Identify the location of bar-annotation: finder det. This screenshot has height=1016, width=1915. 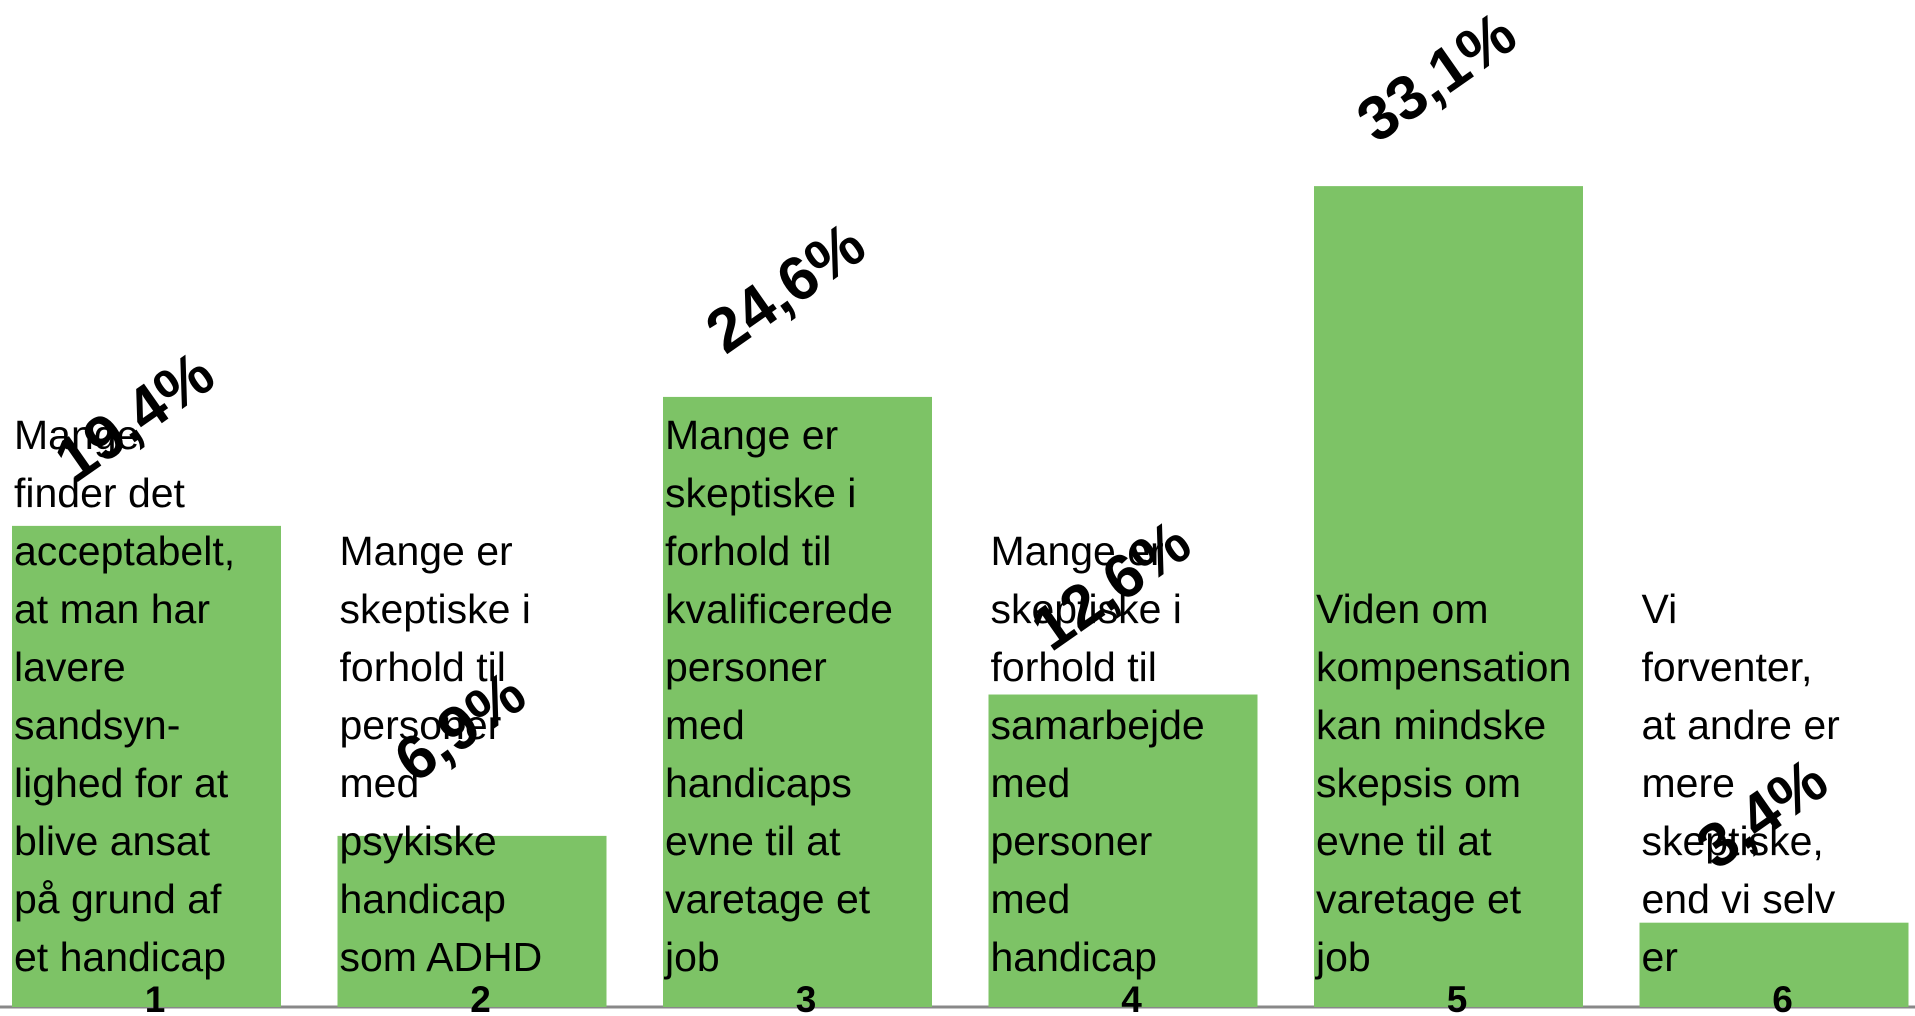
(100, 493).